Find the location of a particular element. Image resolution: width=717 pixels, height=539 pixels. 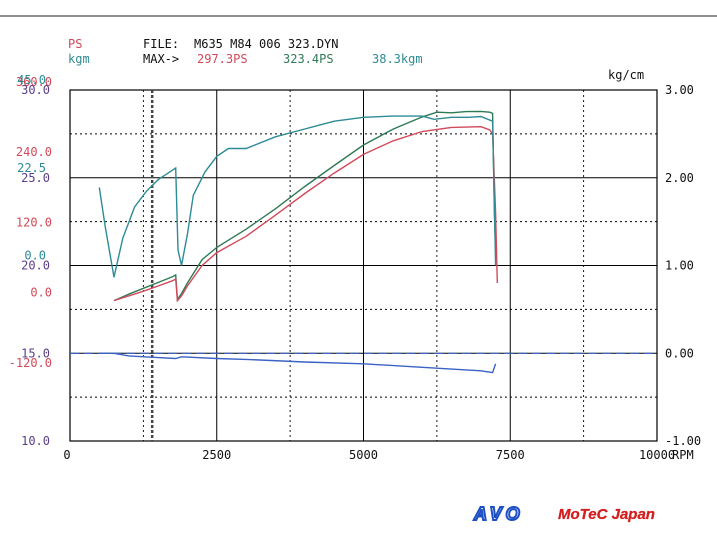

max-label: MAX-> is located at coordinates (161, 59).